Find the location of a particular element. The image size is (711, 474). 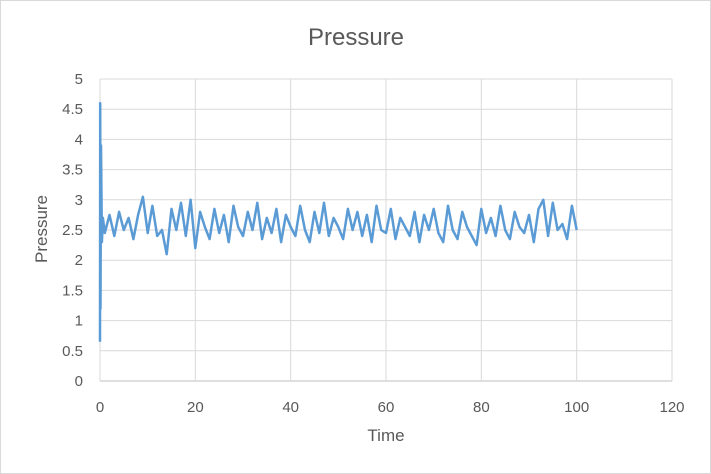

x-tick-label: 20 is located at coordinates (195, 407).